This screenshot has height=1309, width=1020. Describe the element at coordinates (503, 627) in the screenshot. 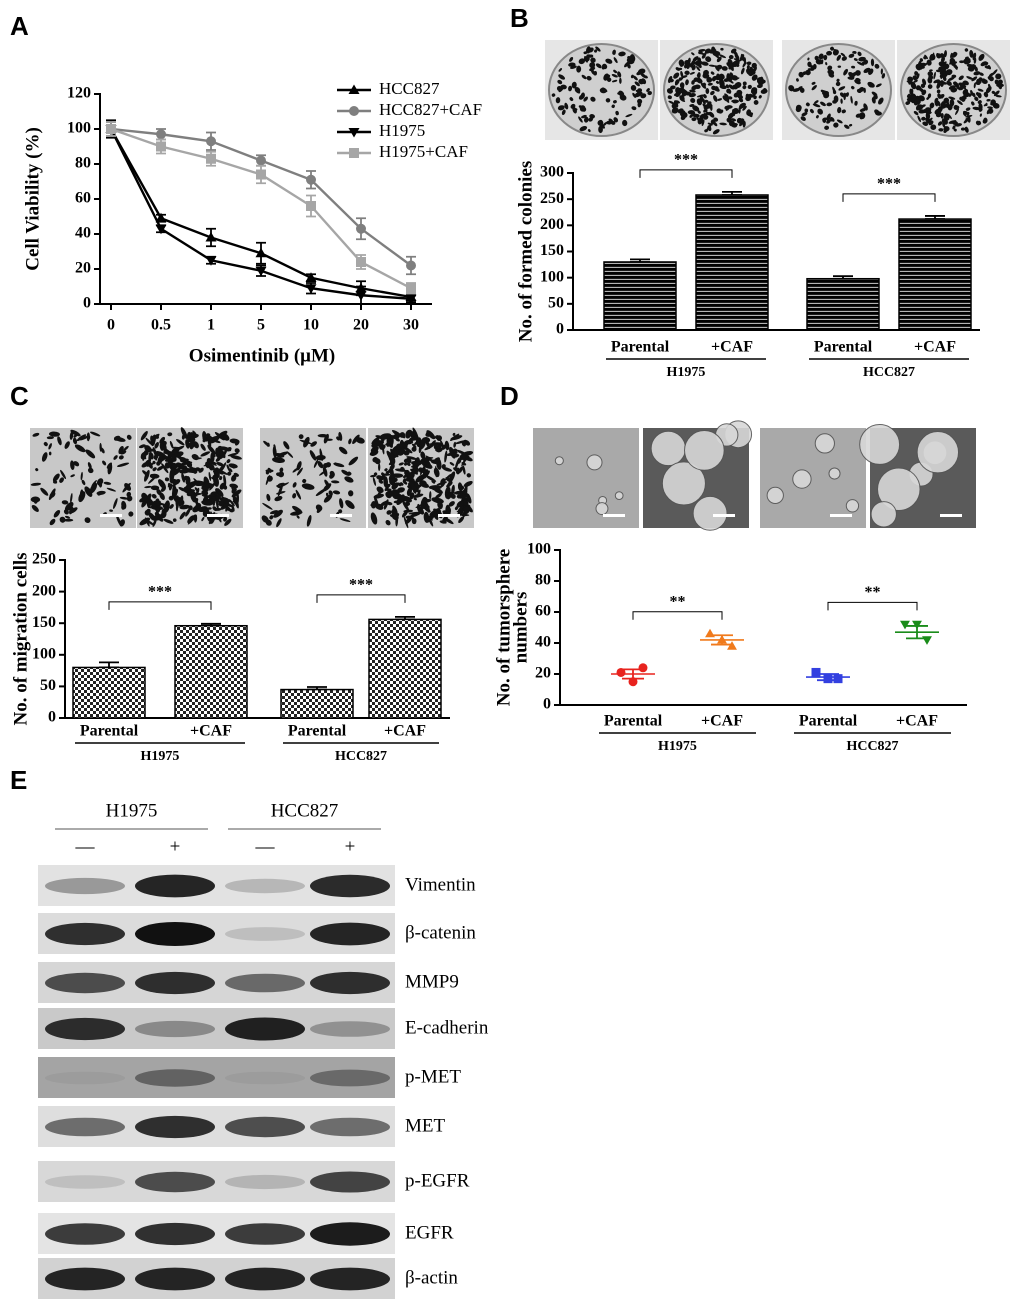

I see `y-axis-label: No. of tumorsphere` at that location.